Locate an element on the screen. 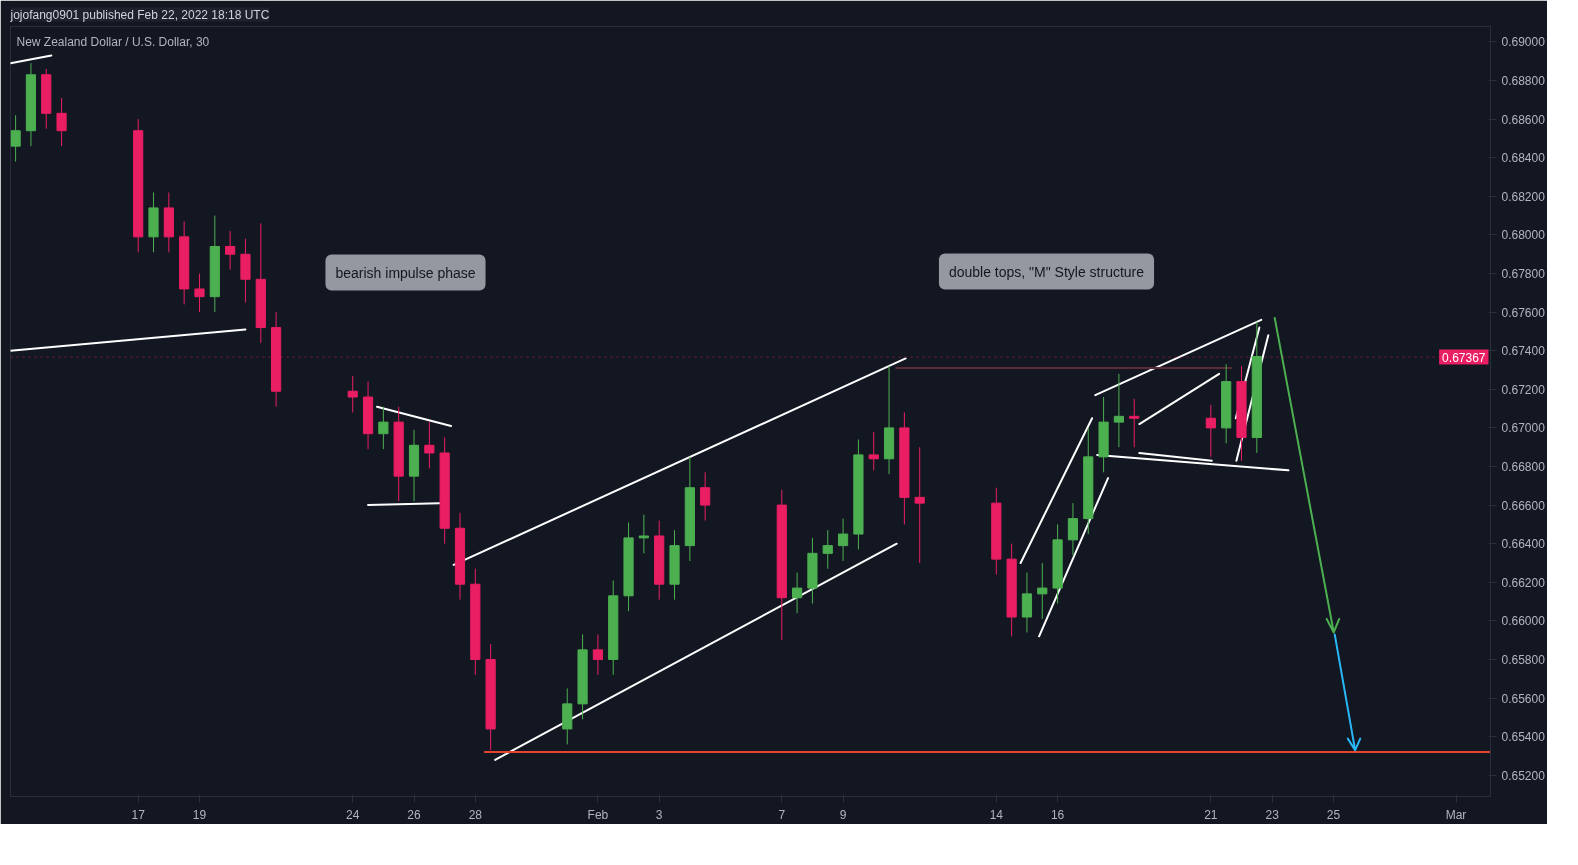  y-tick-label: 0.65200 is located at coordinates (1523, 775).